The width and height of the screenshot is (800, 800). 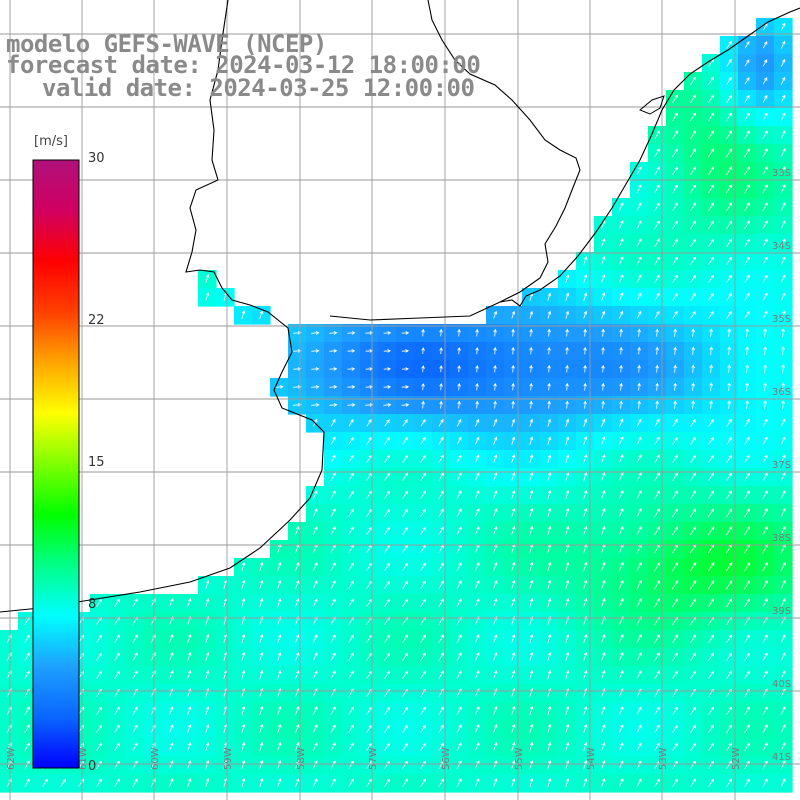 I want to click on latitude-label: 36S, so click(x=781, y=392).